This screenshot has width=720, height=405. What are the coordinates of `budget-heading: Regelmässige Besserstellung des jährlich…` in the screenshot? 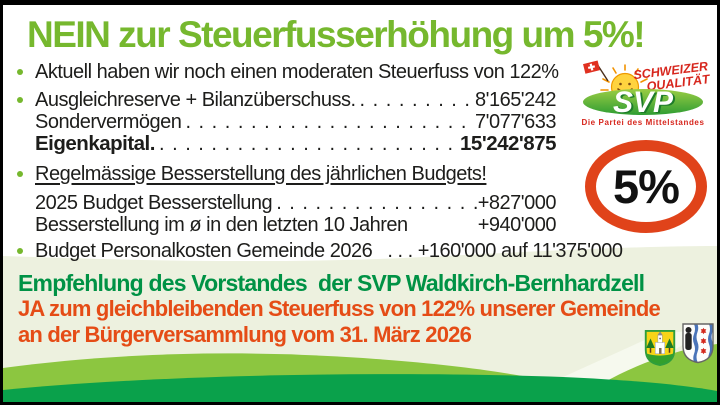 It's located at (261, 174).